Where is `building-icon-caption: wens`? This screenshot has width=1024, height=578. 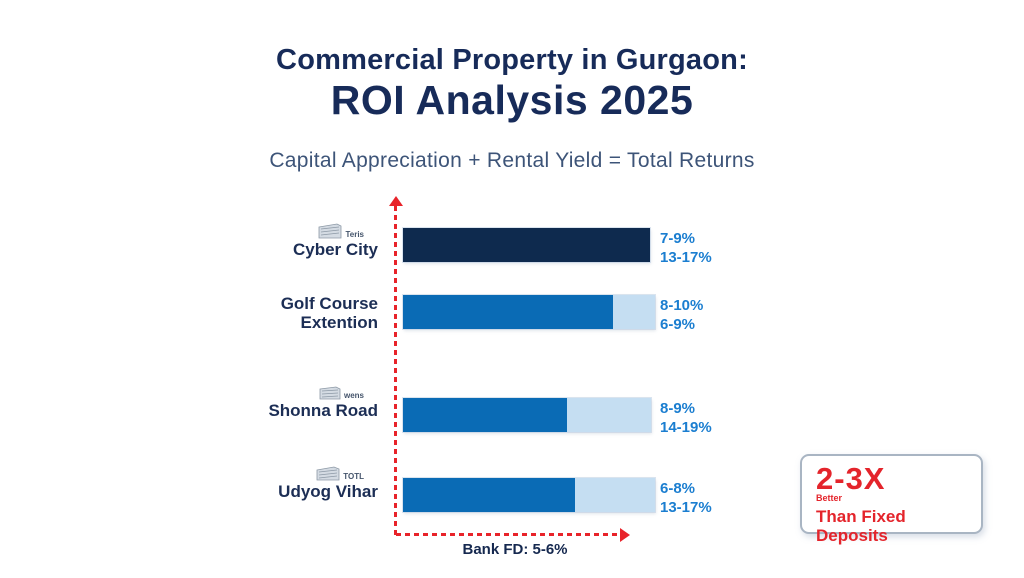 building-icon-caption: wens is located at coordinates (353, 395).